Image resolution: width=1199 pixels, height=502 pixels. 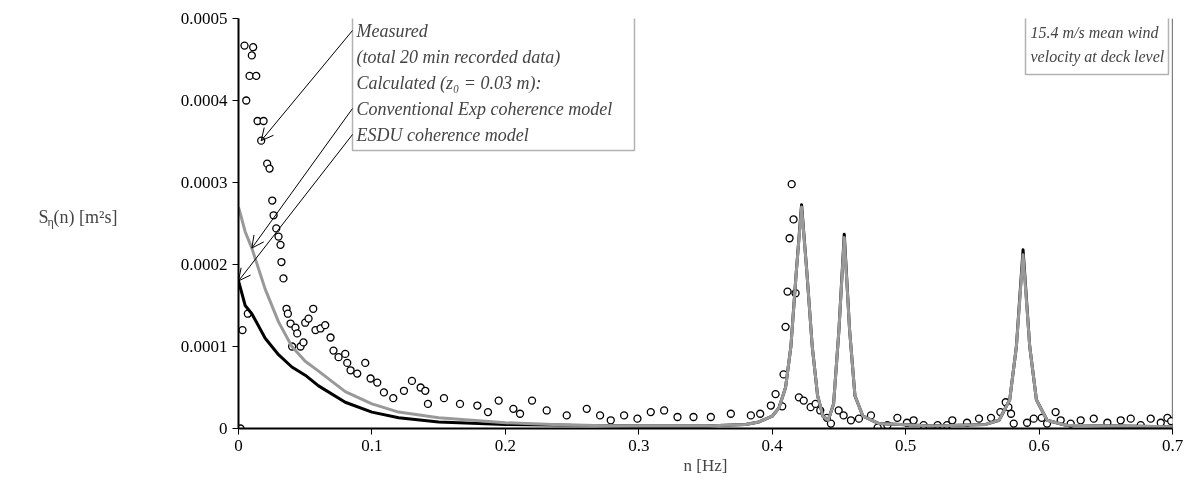 What do you see at coordinates (1097, 45) in the screenshot?
I see `annotation: 15.4 m/s mean wind velocity at deck level` at bounding box center [1097, 45].